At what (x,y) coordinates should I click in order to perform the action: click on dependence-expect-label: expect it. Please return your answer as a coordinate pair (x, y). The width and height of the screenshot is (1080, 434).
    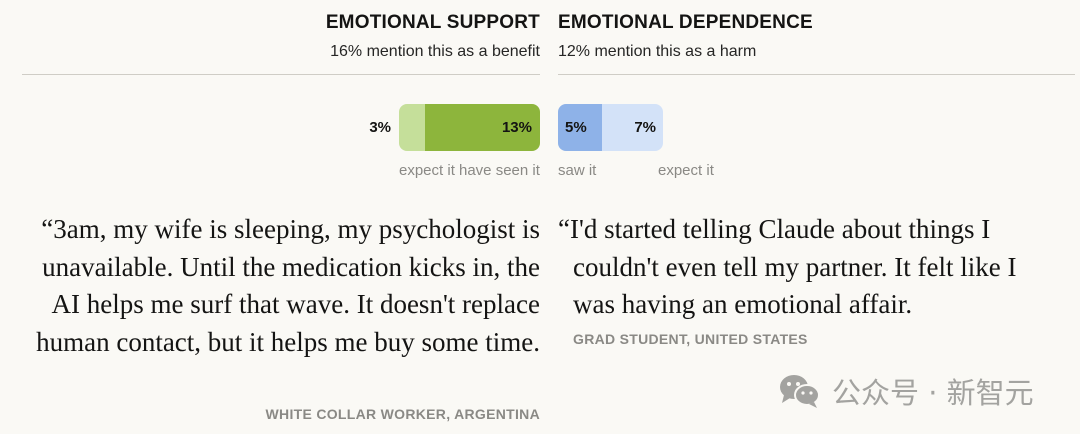
    Looking at the image, I should click on (686, 170).